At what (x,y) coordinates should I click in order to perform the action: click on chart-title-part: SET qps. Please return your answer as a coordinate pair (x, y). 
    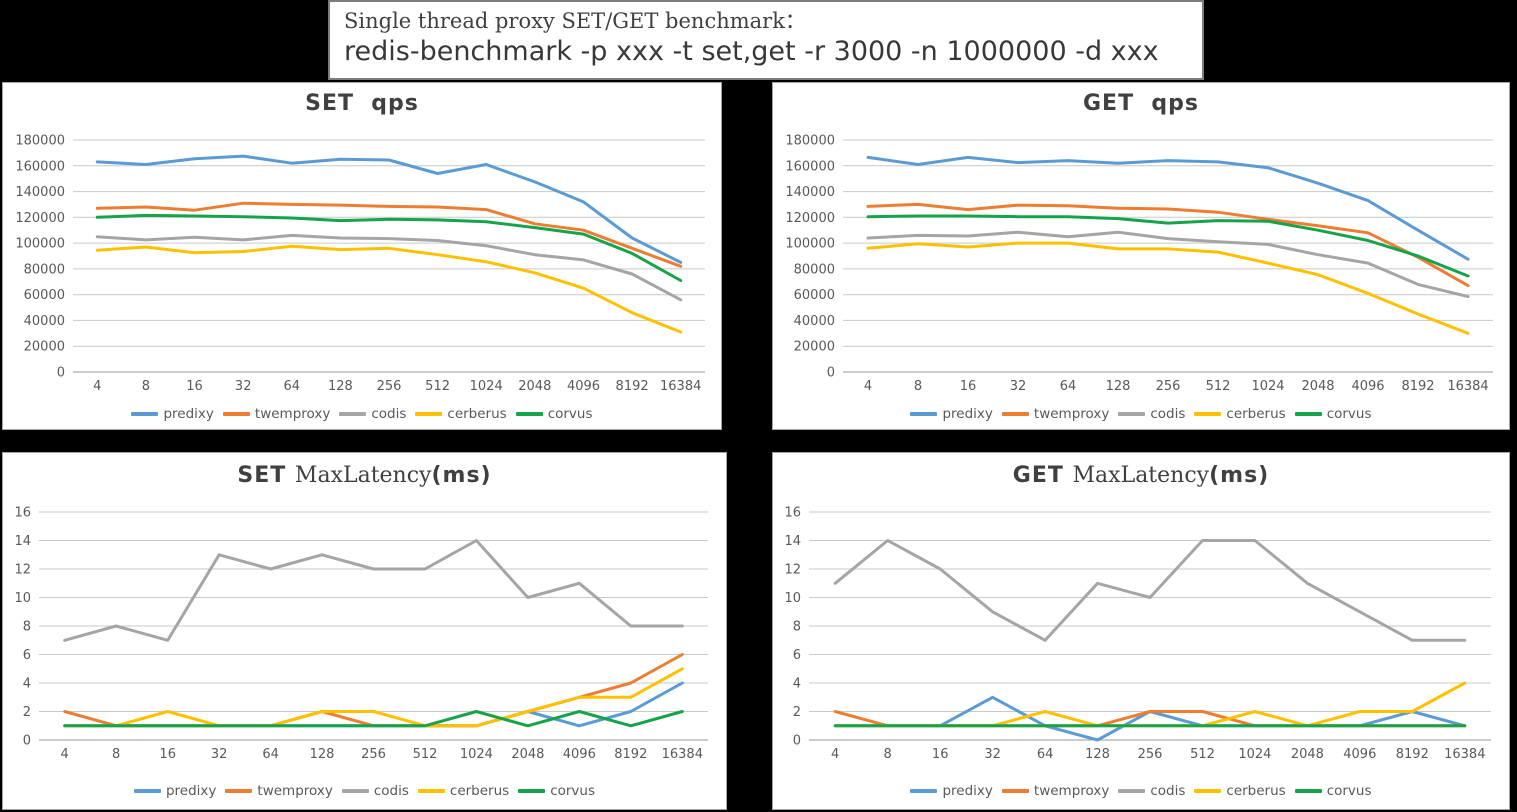
    Looking at the image, I should click on (362, 103).